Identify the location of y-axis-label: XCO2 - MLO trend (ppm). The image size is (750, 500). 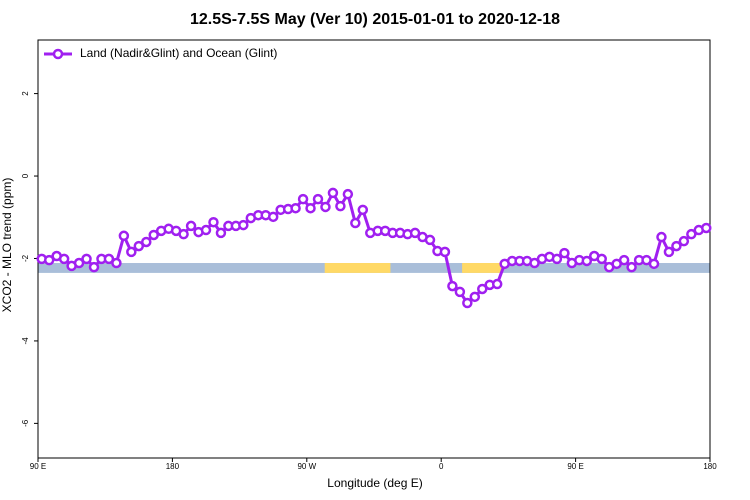
(7, 245).